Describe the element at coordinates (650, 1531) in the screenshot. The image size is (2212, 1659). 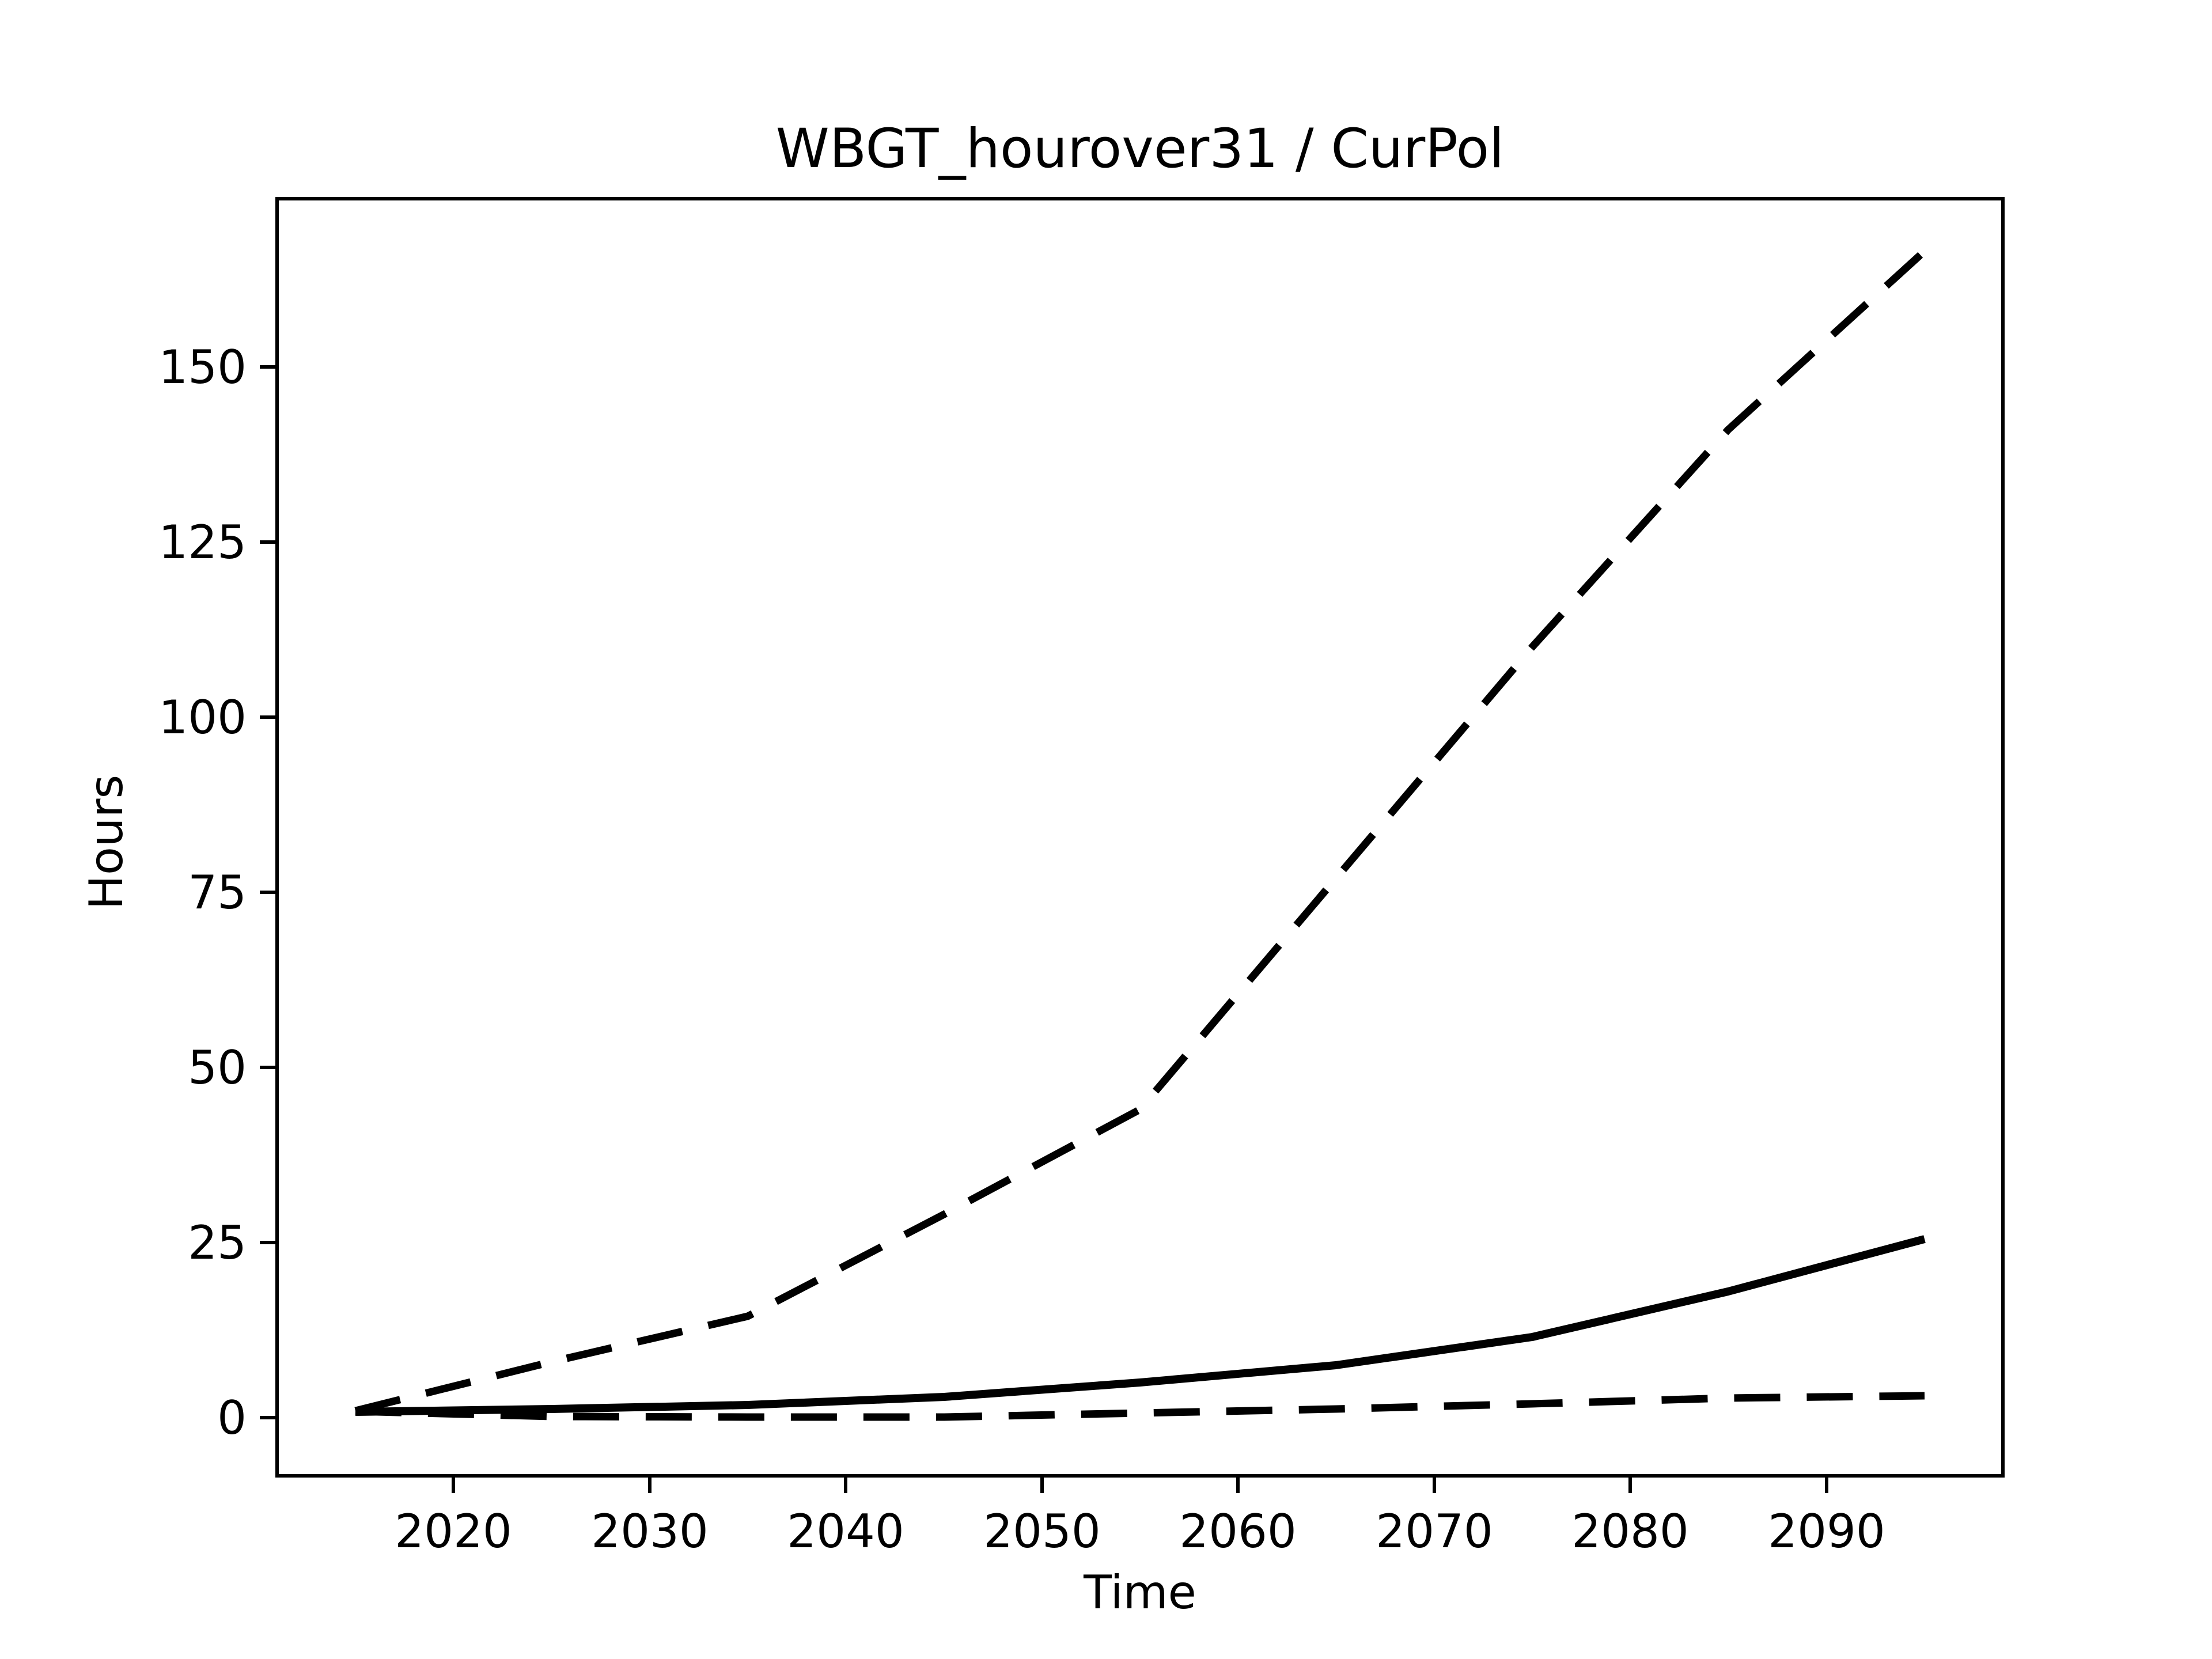
I see `x-tick-label: 2030` at that location.